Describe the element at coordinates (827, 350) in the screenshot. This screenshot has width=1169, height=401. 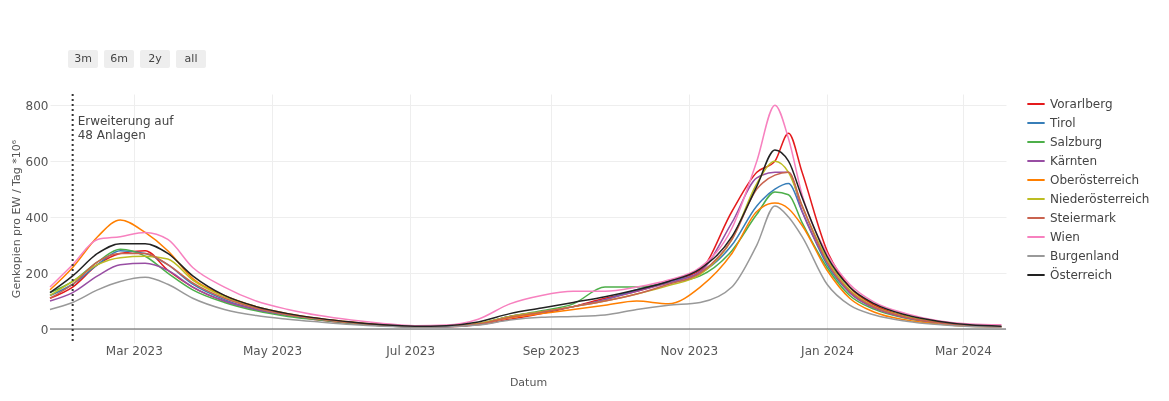
I see `x-tick-label: Jan 2024` at that location.